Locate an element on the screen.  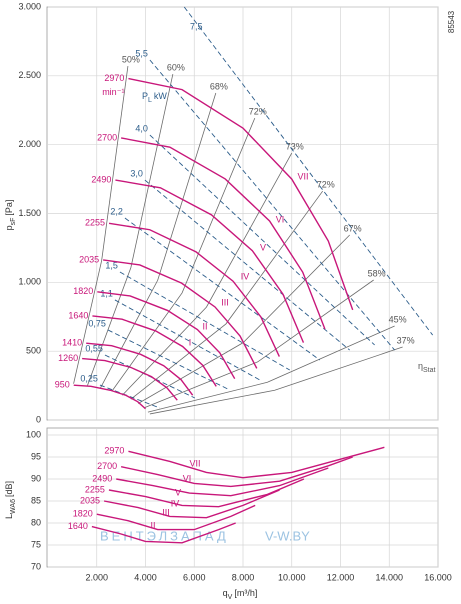
efficiency-label: 58% is located at coordinates (377, 273).